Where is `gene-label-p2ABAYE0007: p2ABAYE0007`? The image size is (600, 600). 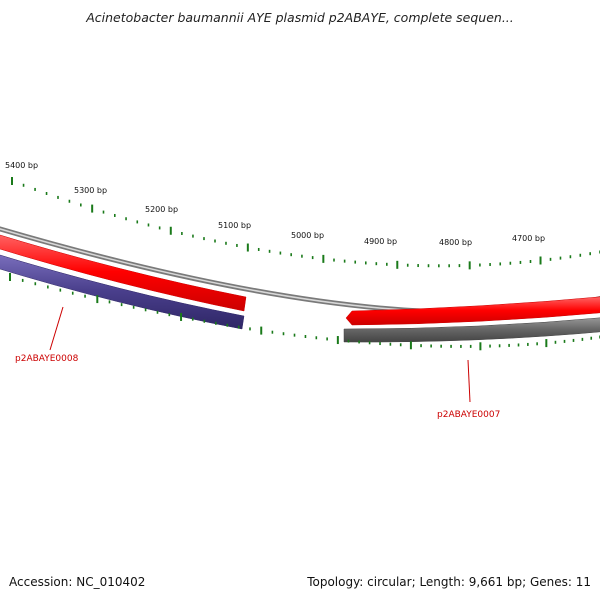
gene-label-p2ABAYE0007: p2ABAYE0007 is located at coordinates (468, 389).